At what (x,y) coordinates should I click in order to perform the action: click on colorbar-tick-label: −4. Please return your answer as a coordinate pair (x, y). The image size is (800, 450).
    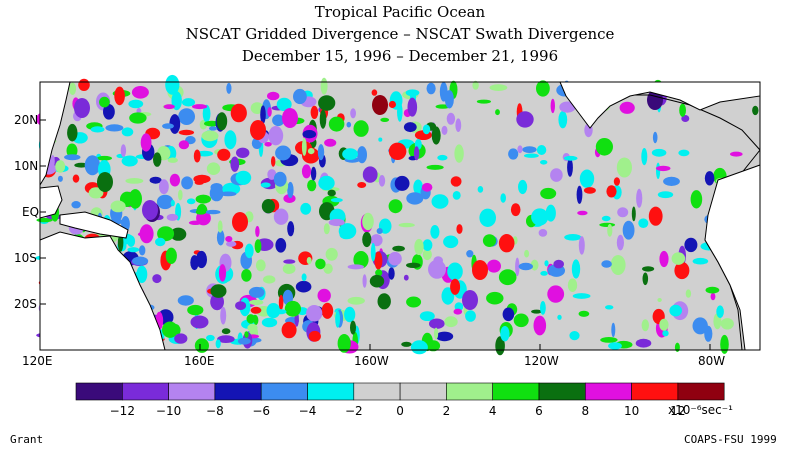
    Looking at the image, I should click on (308, 411).